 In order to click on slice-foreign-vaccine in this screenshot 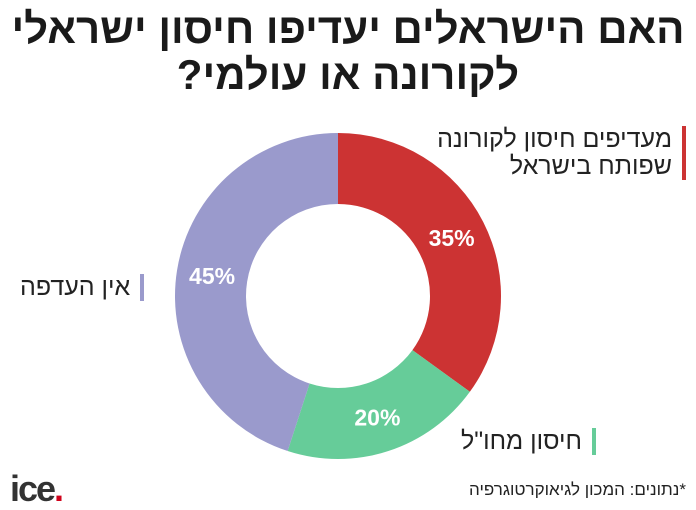, I will do `click(378, 404)`.